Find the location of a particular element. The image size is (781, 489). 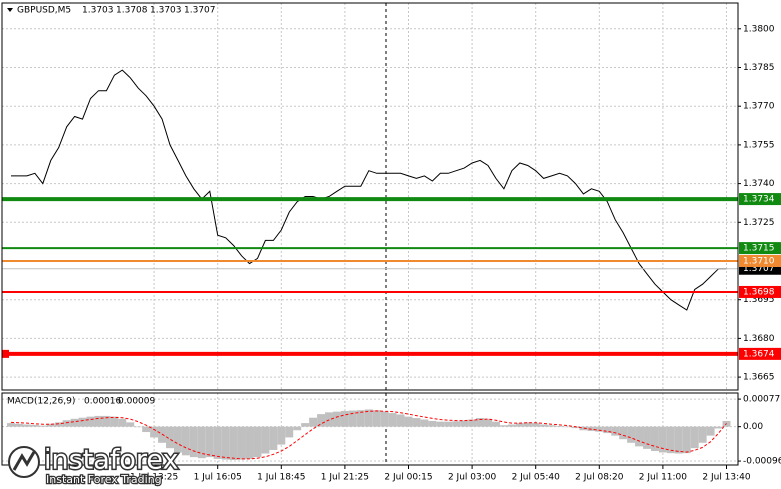

level-label: 1.3698 is located at coordinates (759, 292).